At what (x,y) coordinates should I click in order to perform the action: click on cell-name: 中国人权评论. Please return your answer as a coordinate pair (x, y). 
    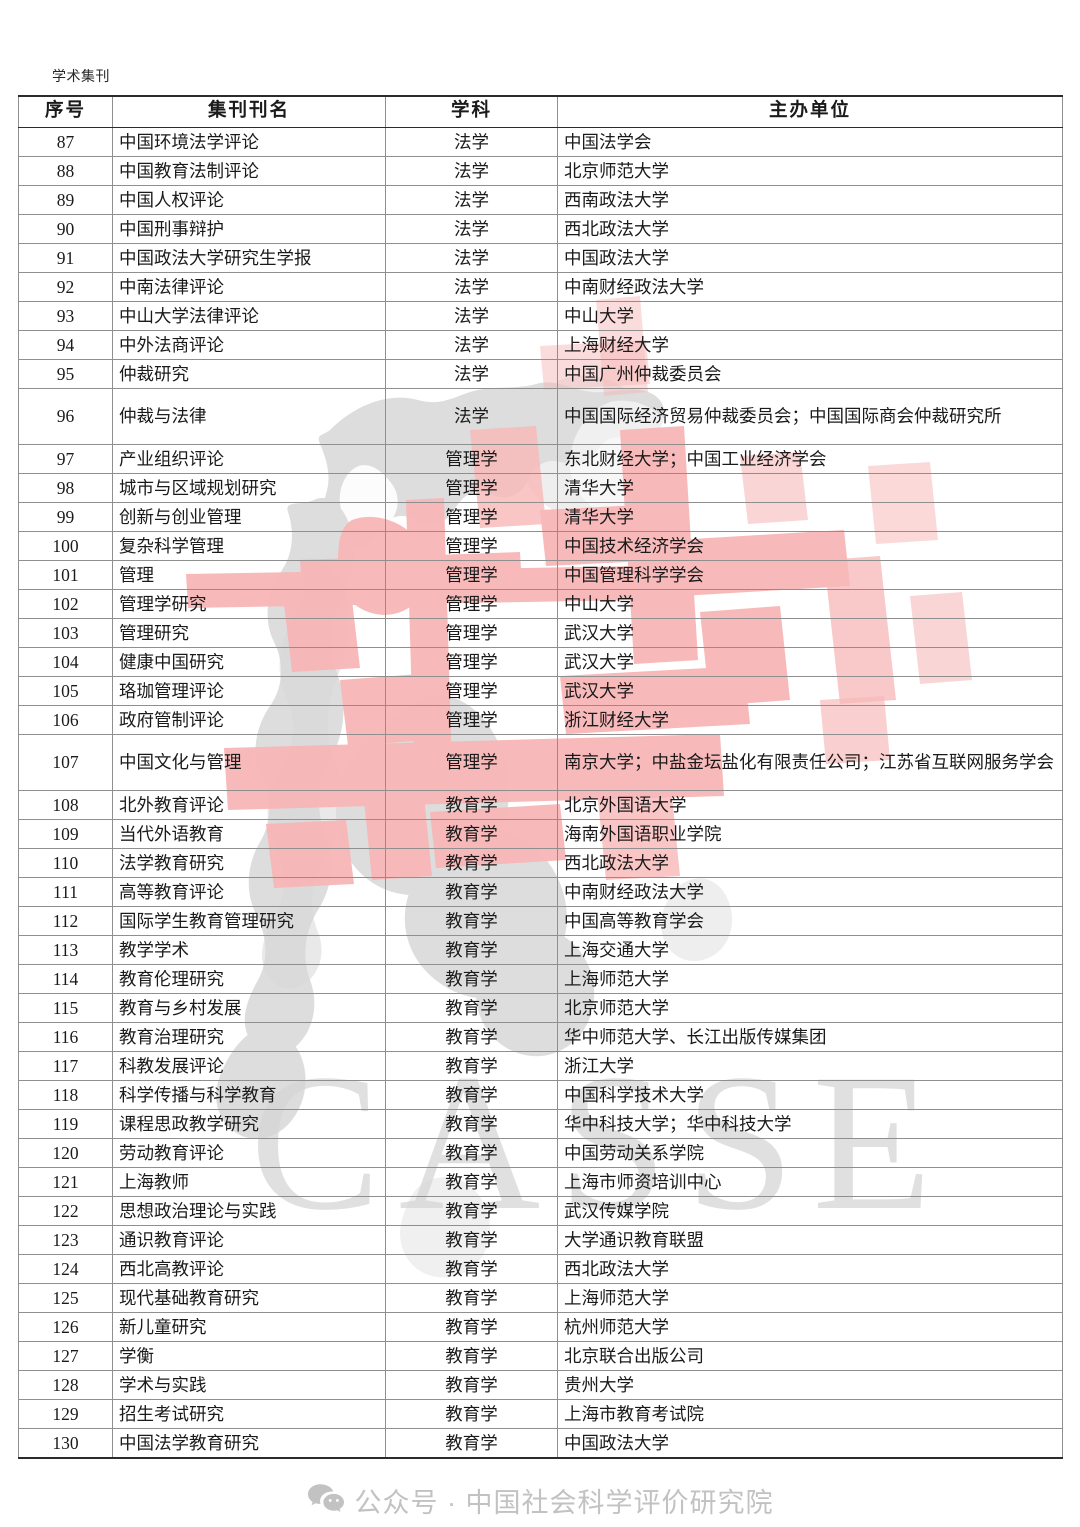
    Looking at the image, I should click on (249, 200).